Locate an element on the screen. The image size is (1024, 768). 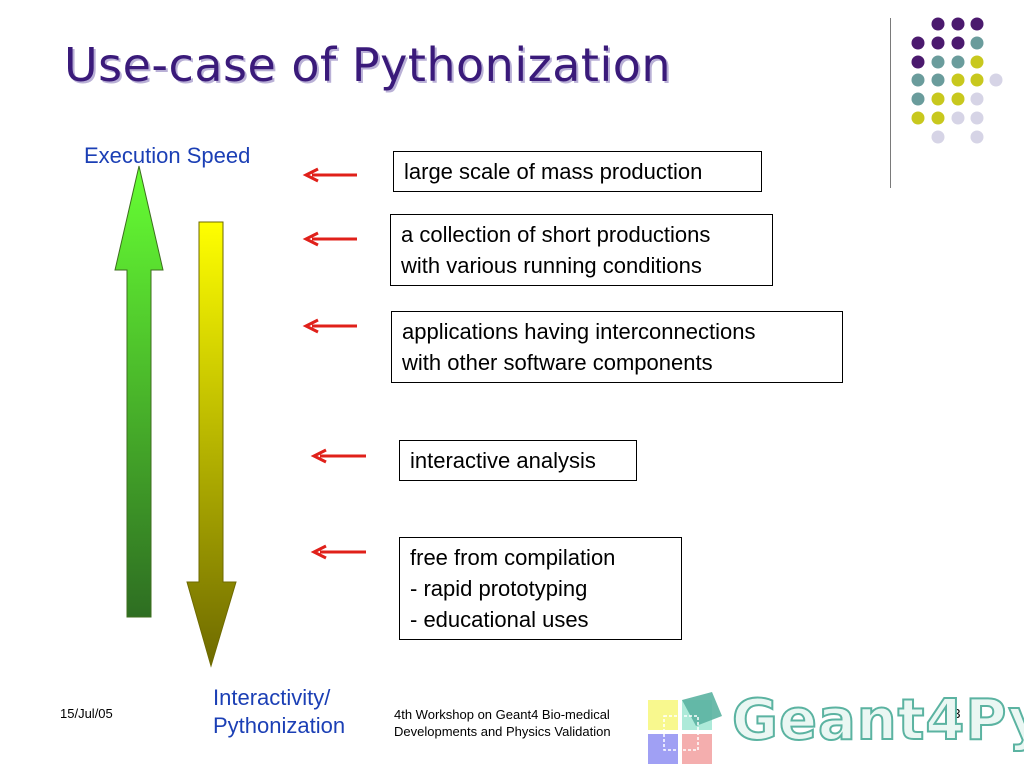
use-case-text: - rapid prototyping is located at coordinates (499, 588).